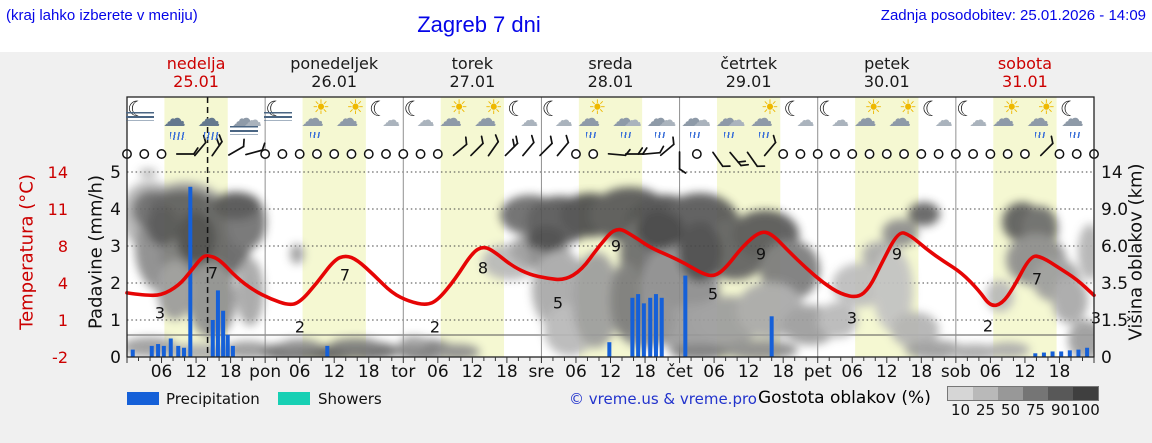 The width and height of the screenshot is (1152, 443). I want to click on copyright-link: © vreme.us & vreme.pro, so click(663, 399).